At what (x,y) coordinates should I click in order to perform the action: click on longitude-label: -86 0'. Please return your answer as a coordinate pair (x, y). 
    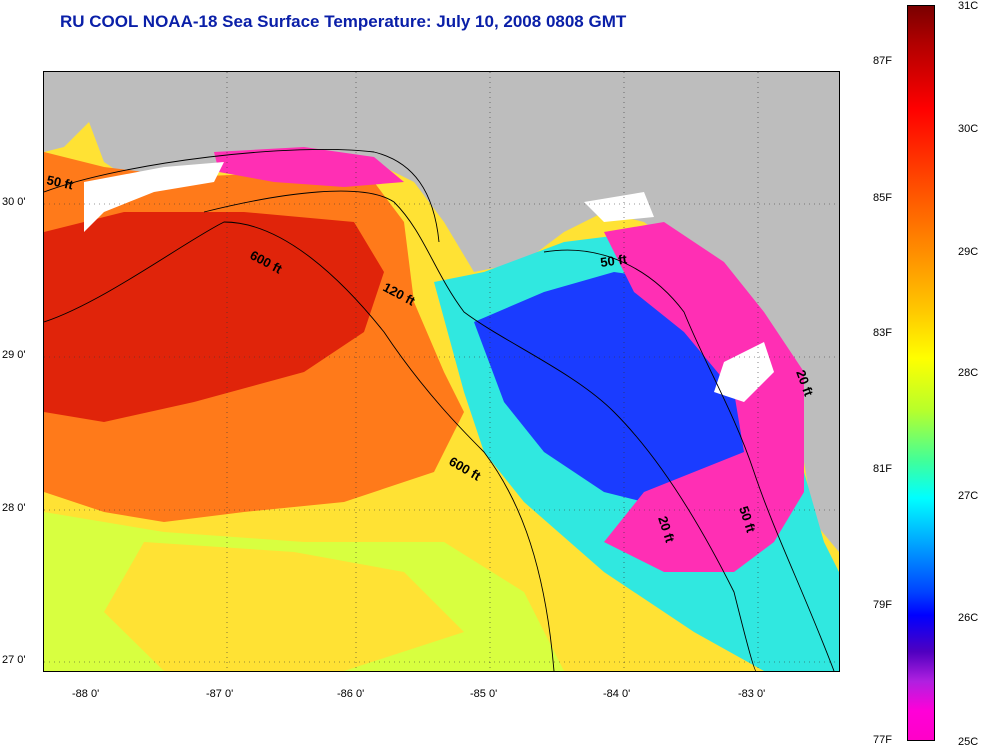
    Looking at the image, I should click on (351, 694).